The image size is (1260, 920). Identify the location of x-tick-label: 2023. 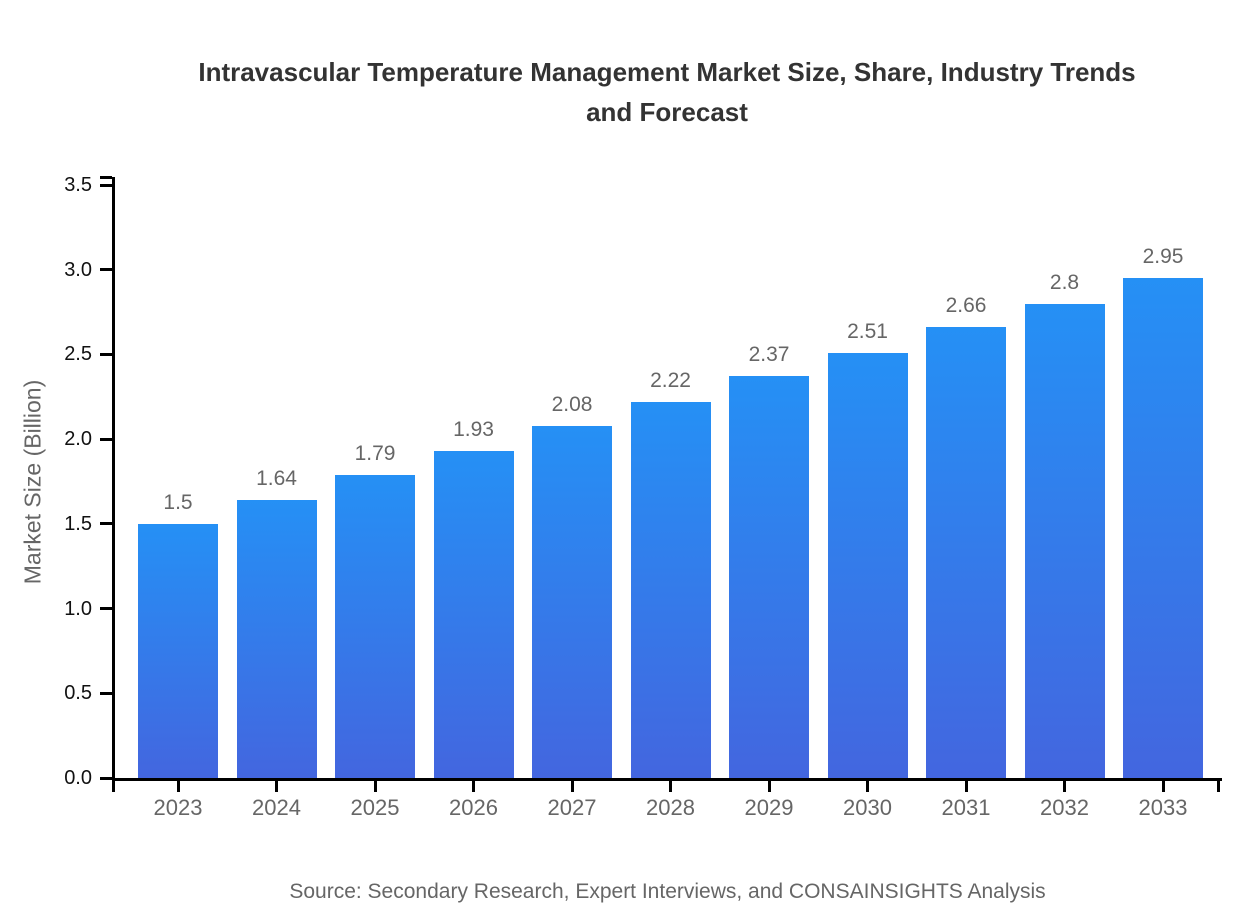
(178, 807).